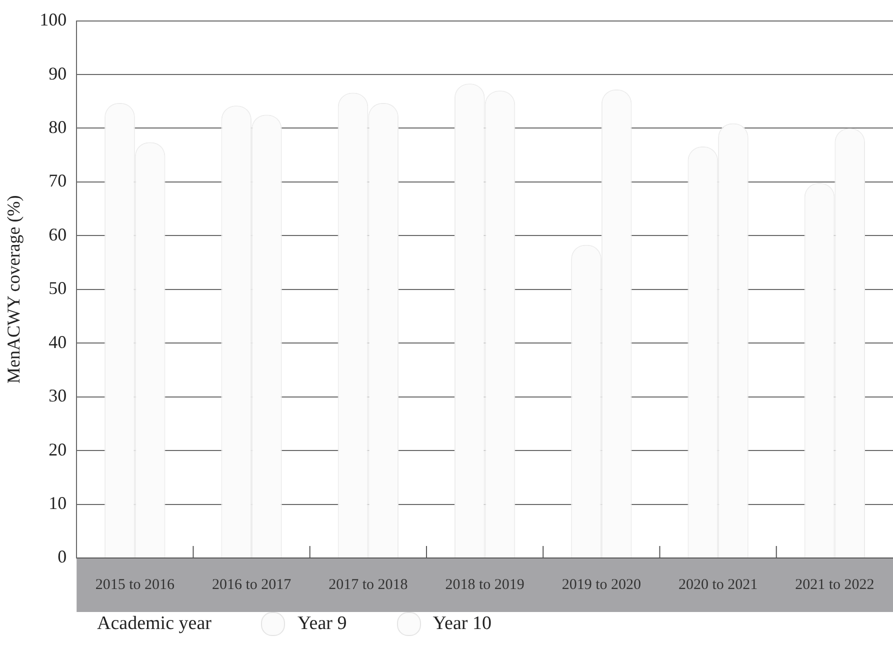 The height and width of the screenshot is (649, 893). I want to click on y-axis-title: MenACWY coverage (%), so click(14, 289).